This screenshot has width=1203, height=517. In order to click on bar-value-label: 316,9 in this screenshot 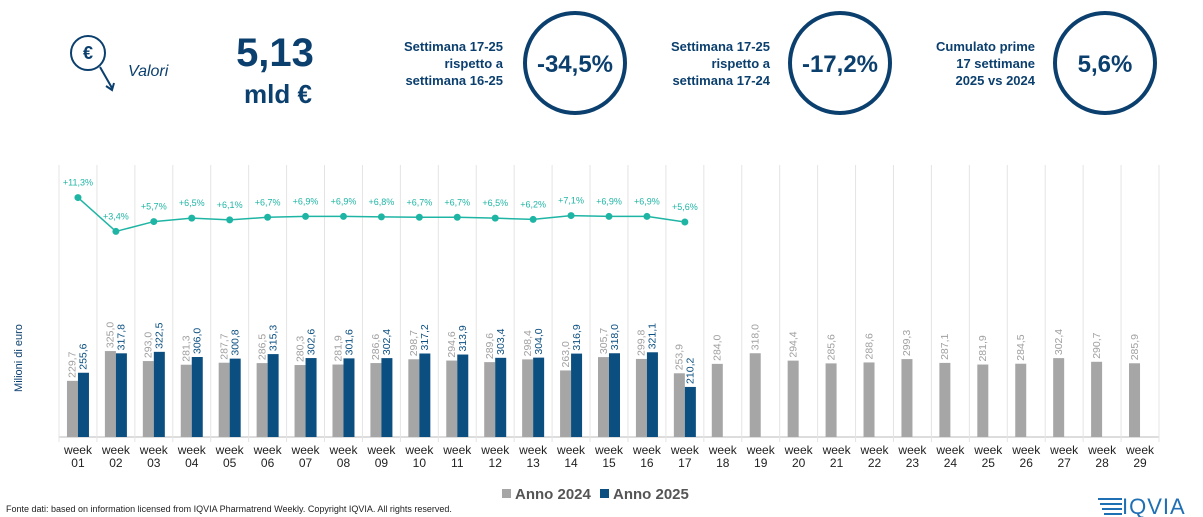, I will do `click(577, 337)`.